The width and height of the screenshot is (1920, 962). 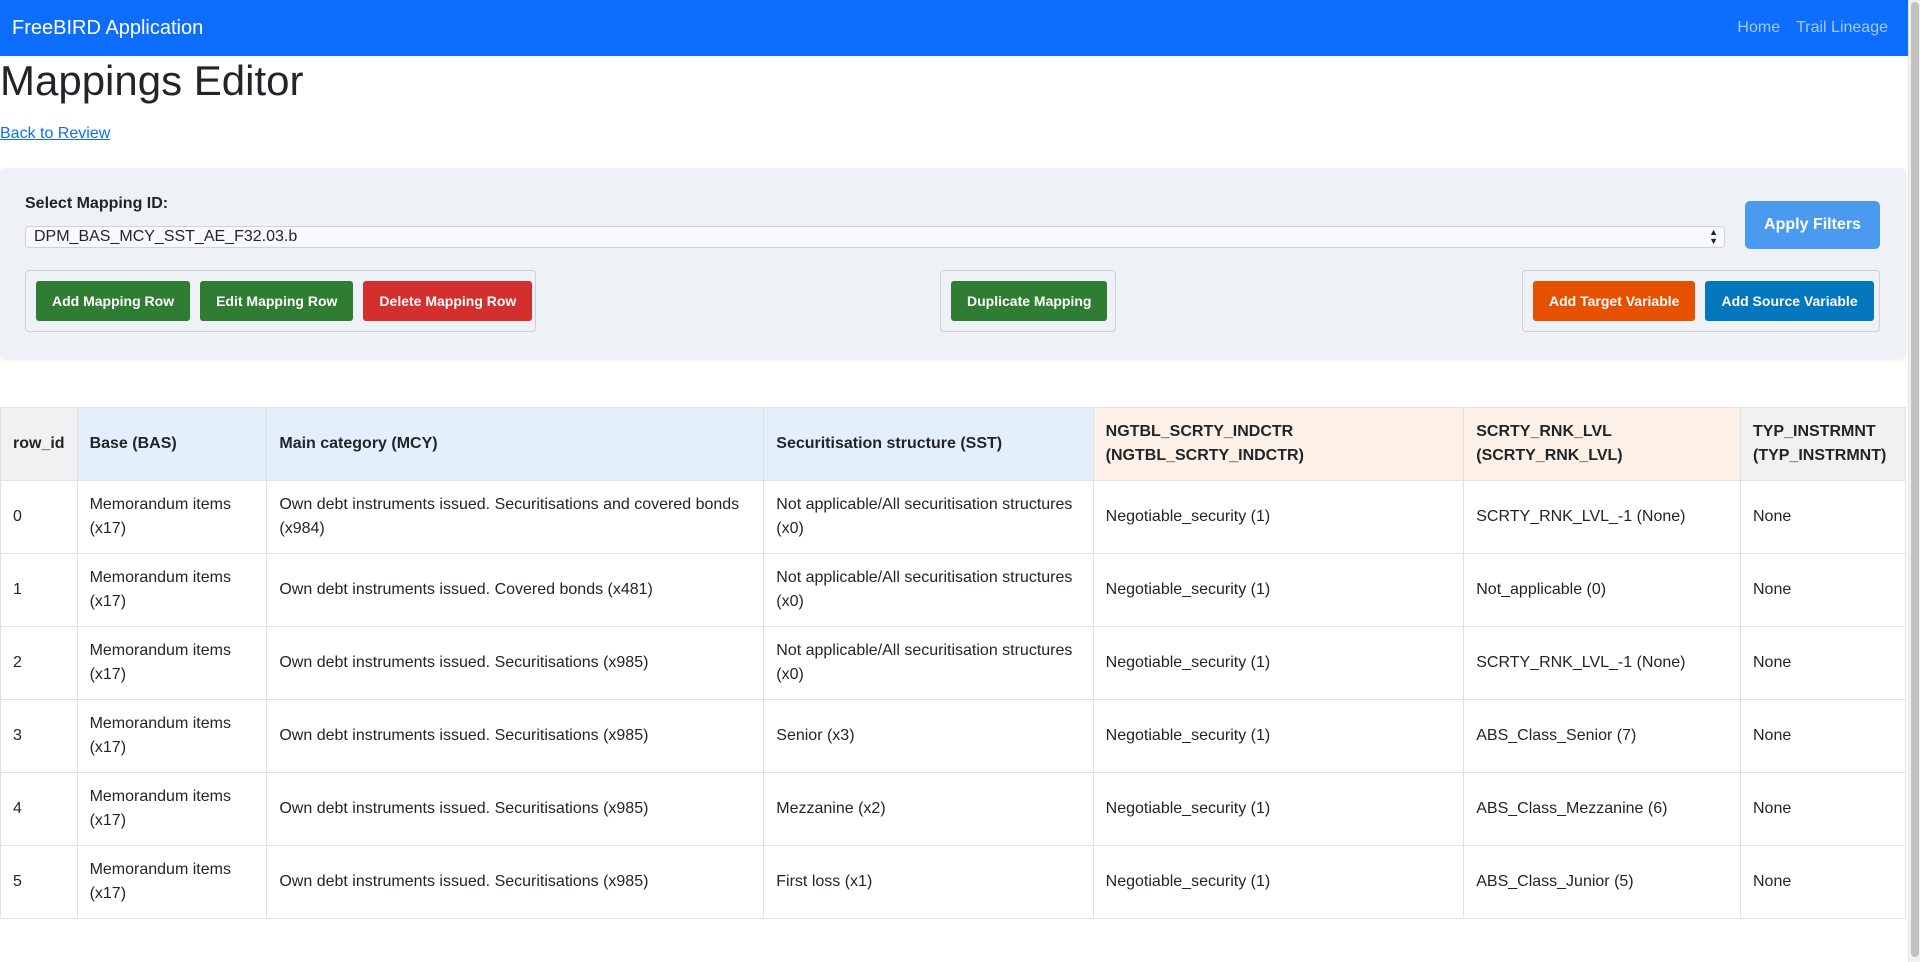 What do you see at coordinates (172, 444) in the screenshot?
I see `column-header-base: Base (BAS)` at bounding box center [172, 444].